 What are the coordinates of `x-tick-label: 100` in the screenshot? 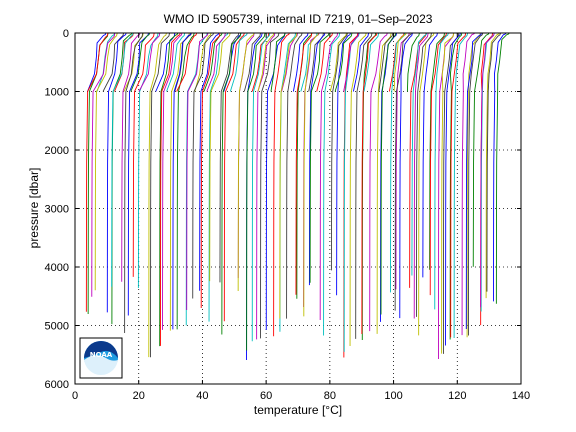 It's located at (393, 396).